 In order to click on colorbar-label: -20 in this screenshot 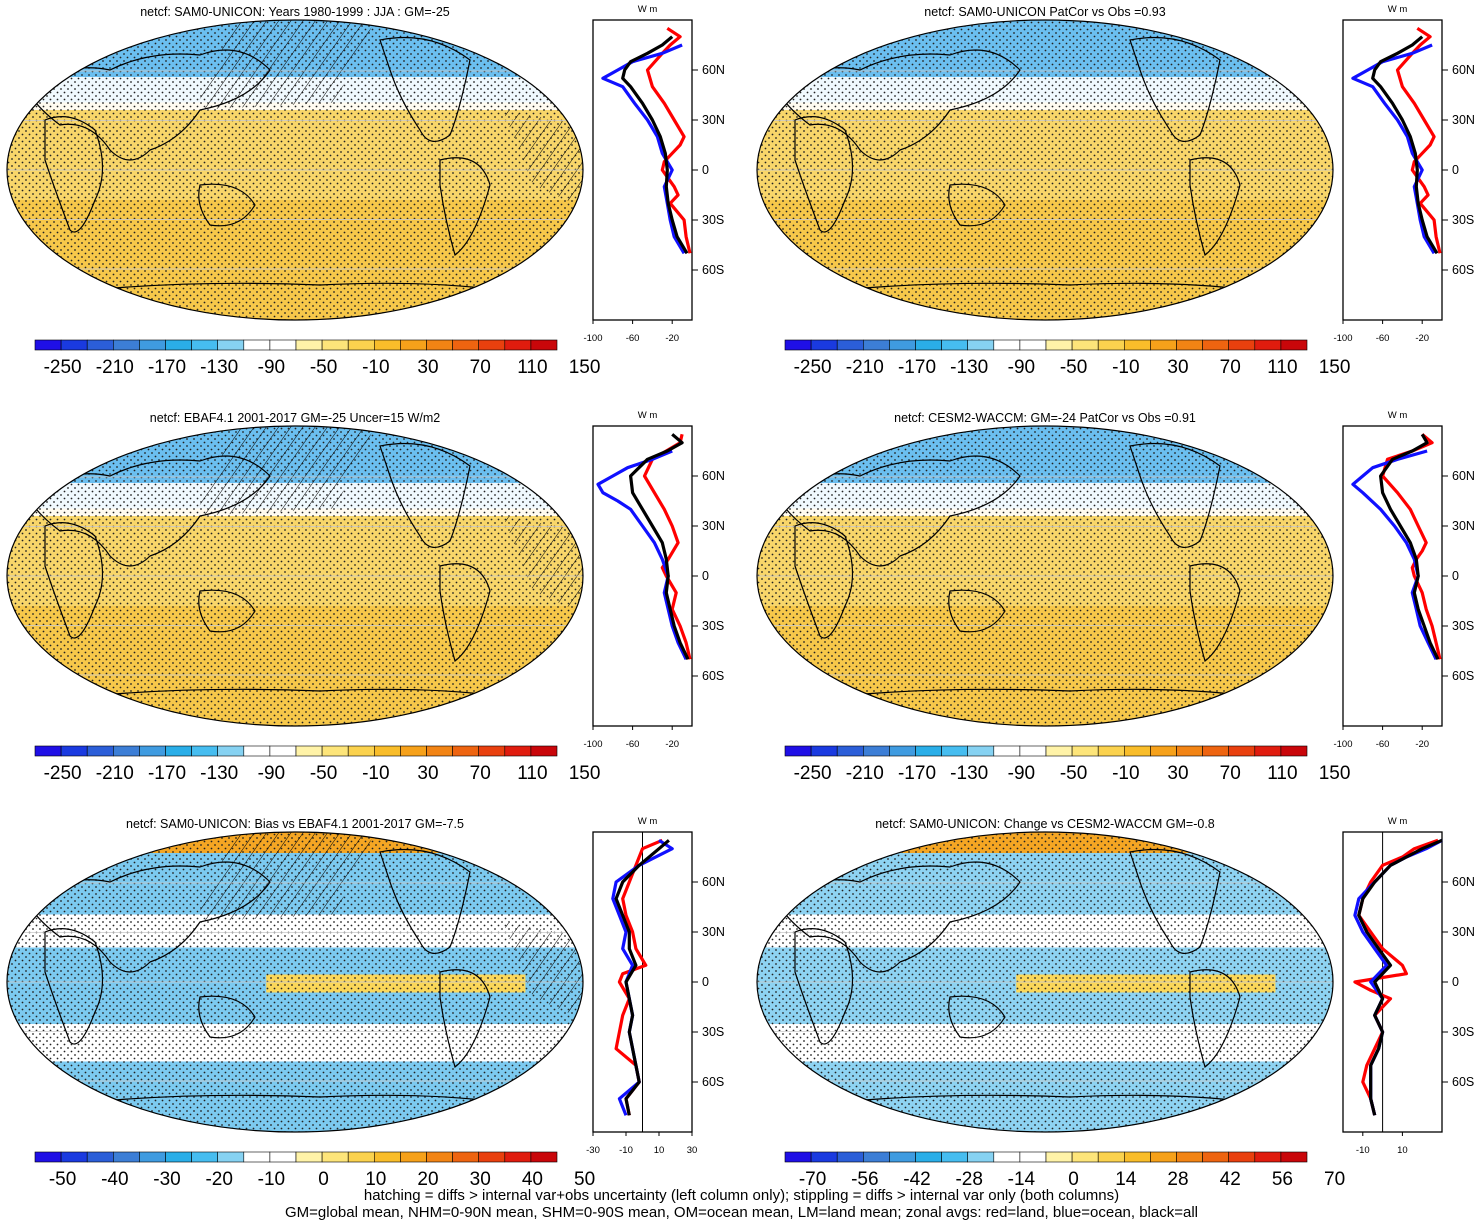, I will do `click(218, 1179)`.